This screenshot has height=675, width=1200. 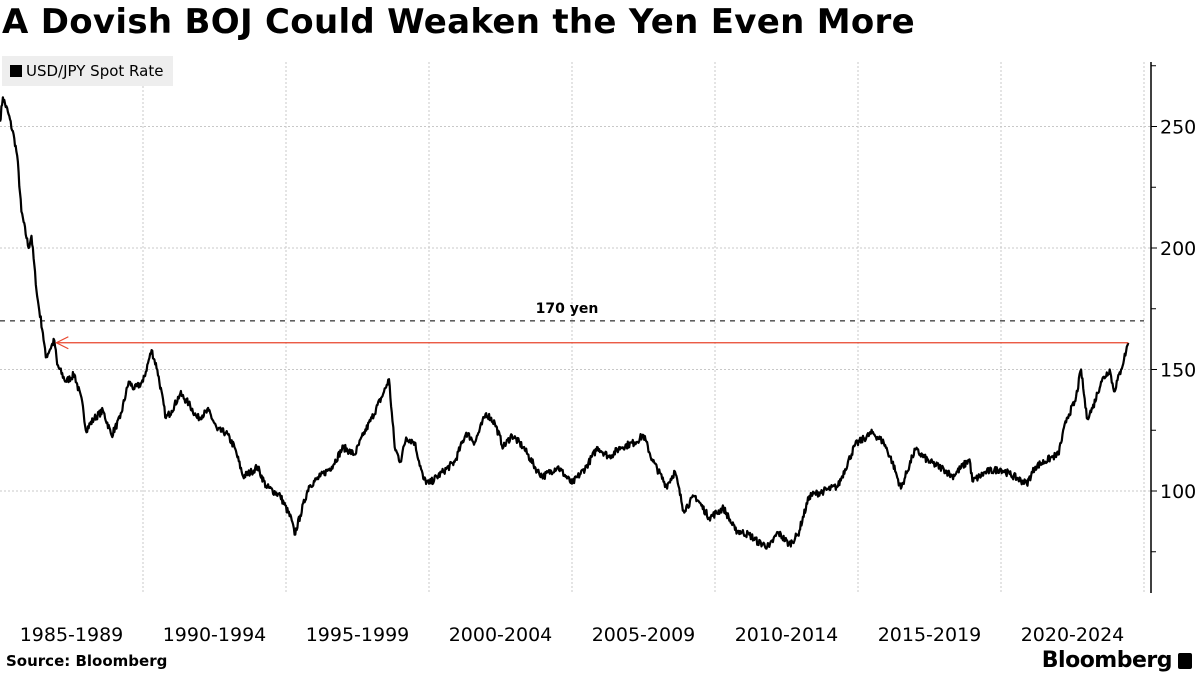 I want to click on source-note: Source: Bloomberg, so click(x=87, y=661).